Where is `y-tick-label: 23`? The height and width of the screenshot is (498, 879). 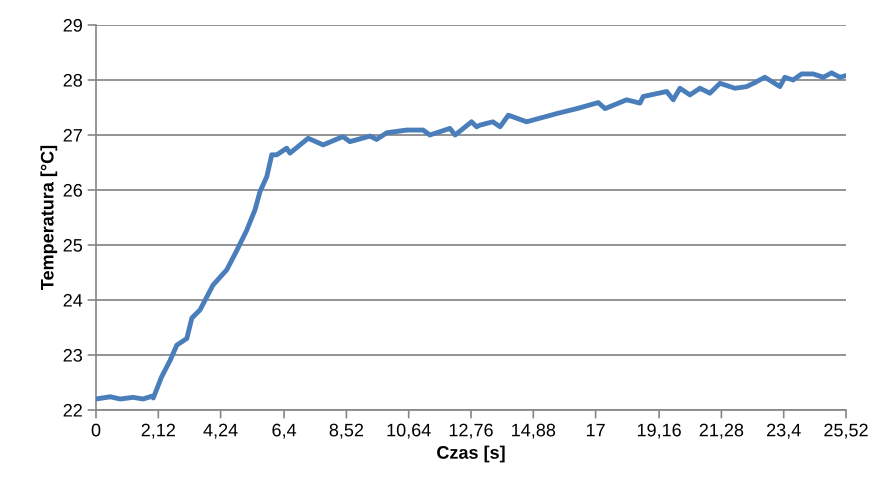 y-tick-label: 23 is located at coordinates (73, 355).